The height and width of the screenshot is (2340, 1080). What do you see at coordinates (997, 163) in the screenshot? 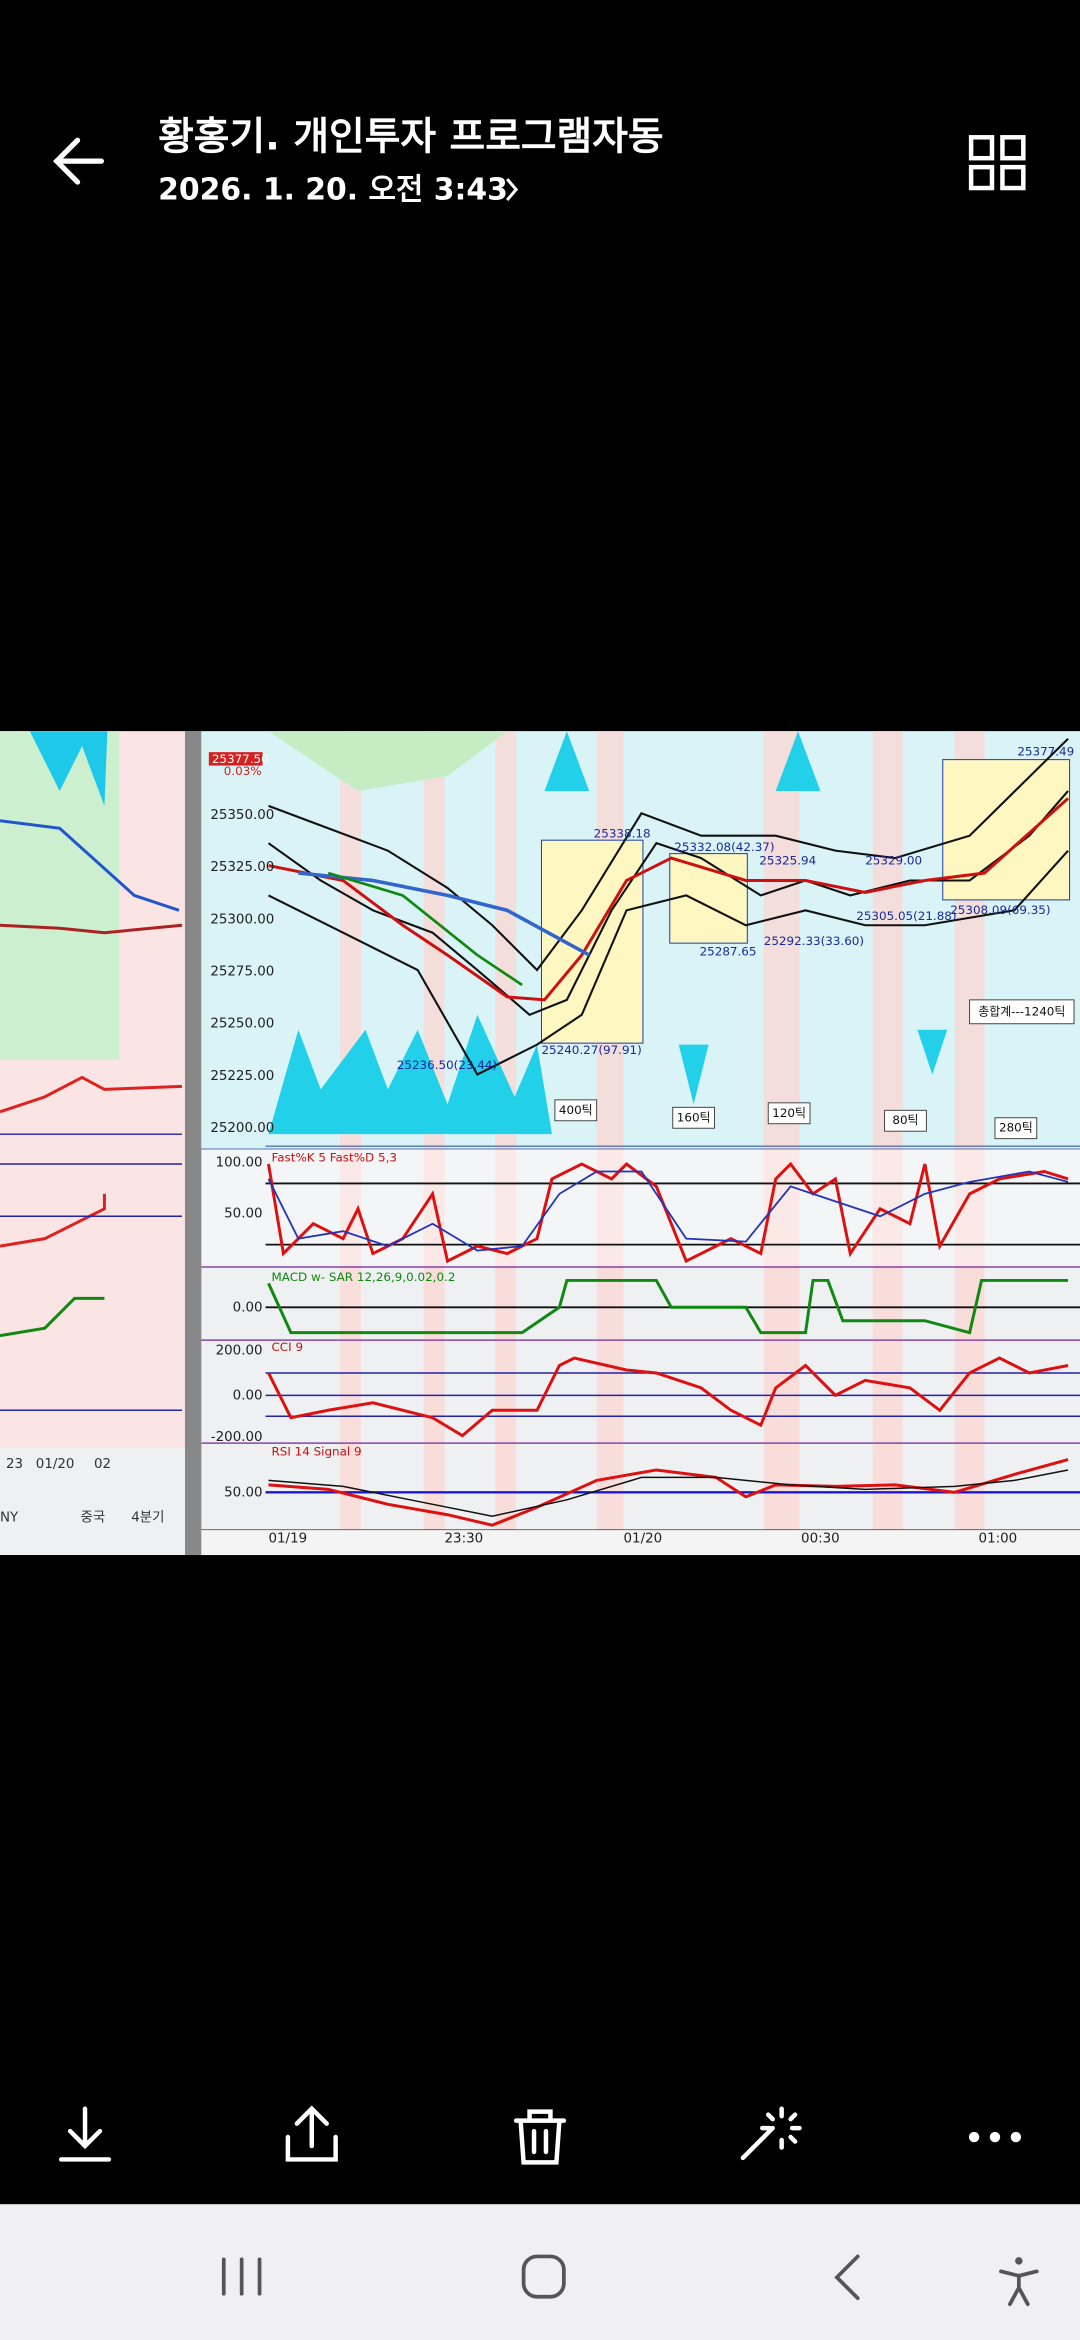
I see `grid-view-button` at bounding box center [997, 163].